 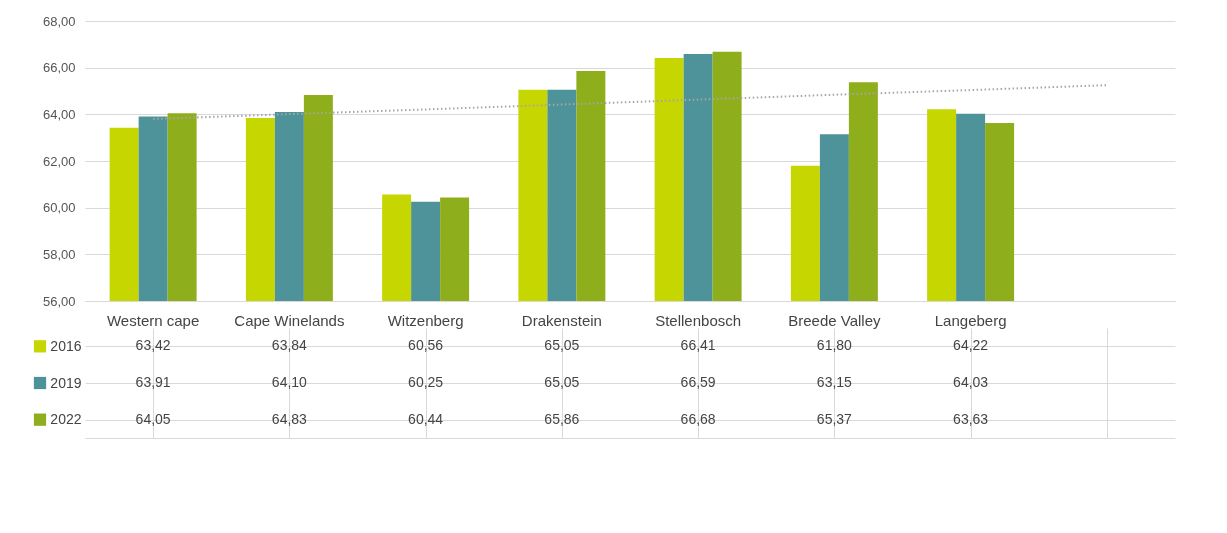 I want to click on data-label: 64,05, so click(x=153, y=418).